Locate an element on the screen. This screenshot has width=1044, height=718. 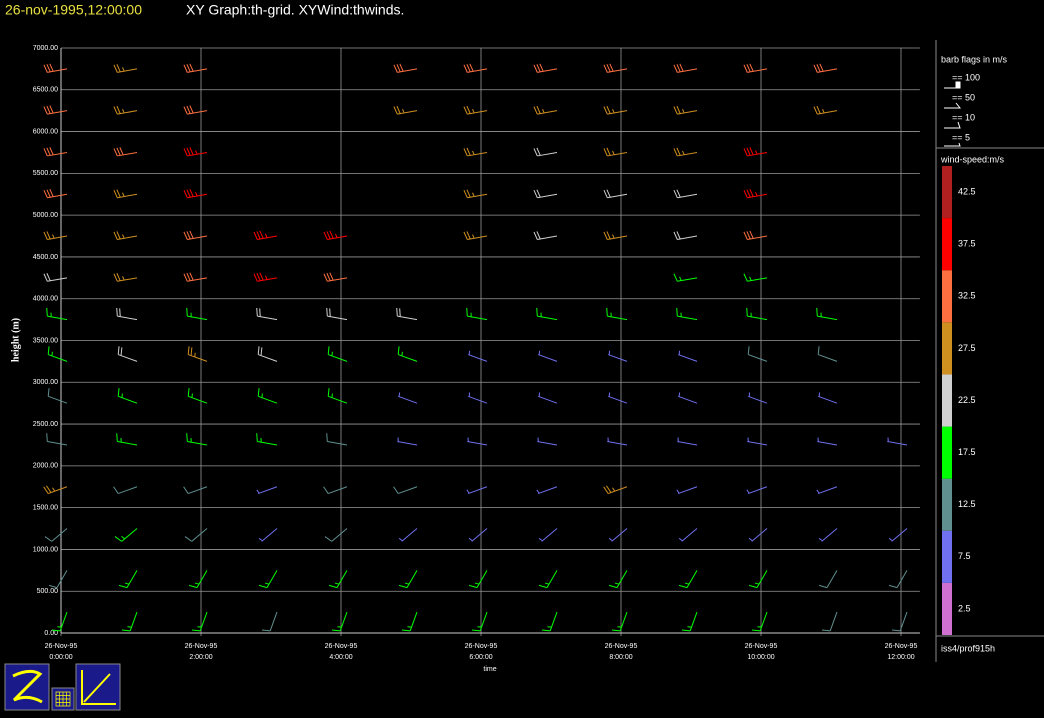
y-tick-label: 1000.00 is located at coordinates (45, 549).